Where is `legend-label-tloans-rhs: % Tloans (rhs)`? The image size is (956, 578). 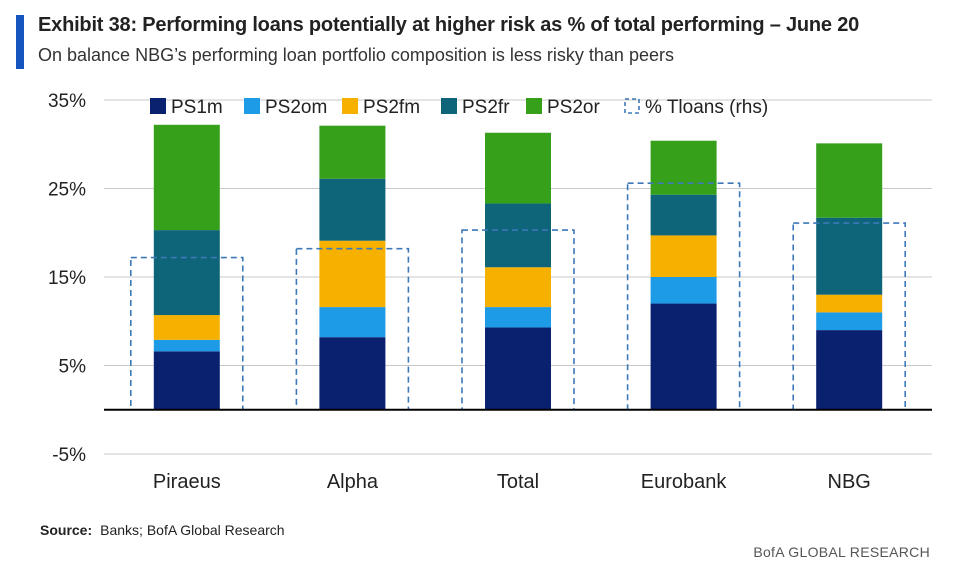 legend-label-tloans-rhs: % Tloans (rhs) is located at coordinates (706, 107).